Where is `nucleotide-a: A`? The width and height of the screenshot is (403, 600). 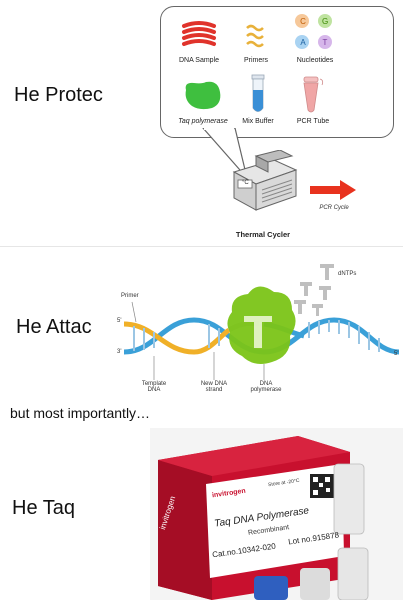 nucleotide-a: A is located at coordinates (303, 42).